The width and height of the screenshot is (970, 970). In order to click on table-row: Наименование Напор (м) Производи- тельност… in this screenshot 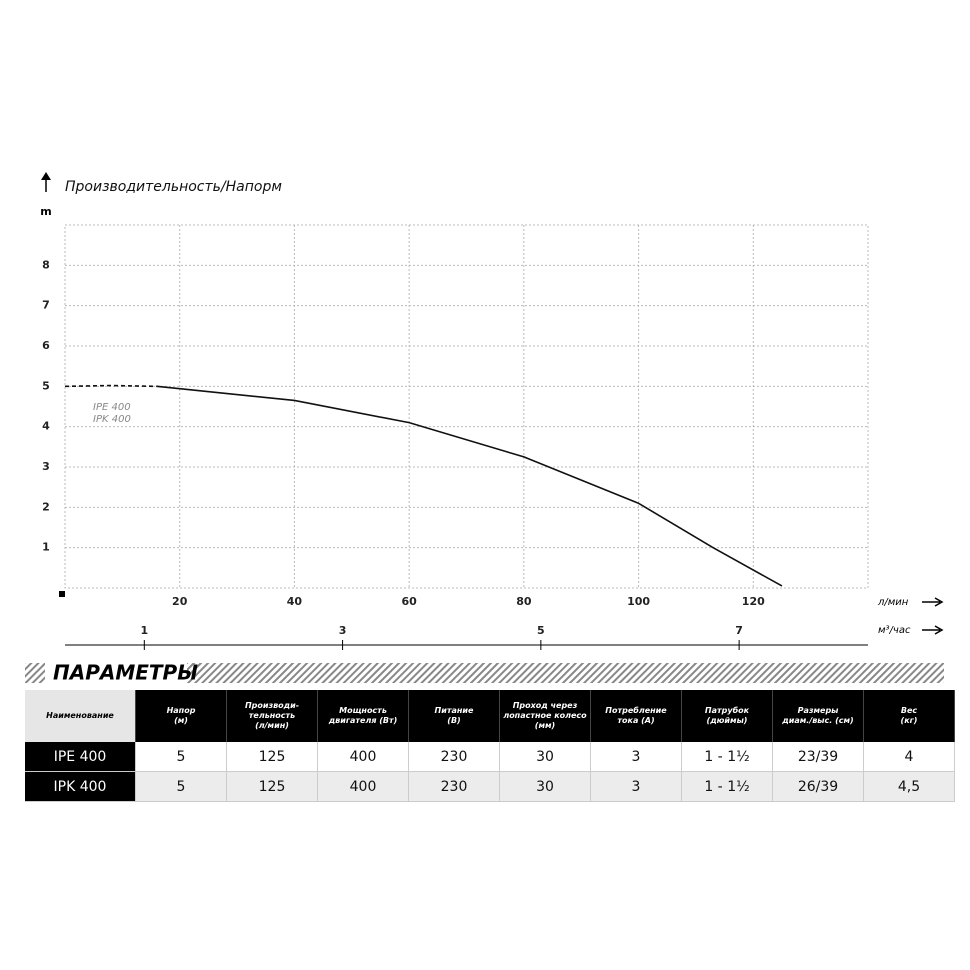, I will do `click(490, 716)`.